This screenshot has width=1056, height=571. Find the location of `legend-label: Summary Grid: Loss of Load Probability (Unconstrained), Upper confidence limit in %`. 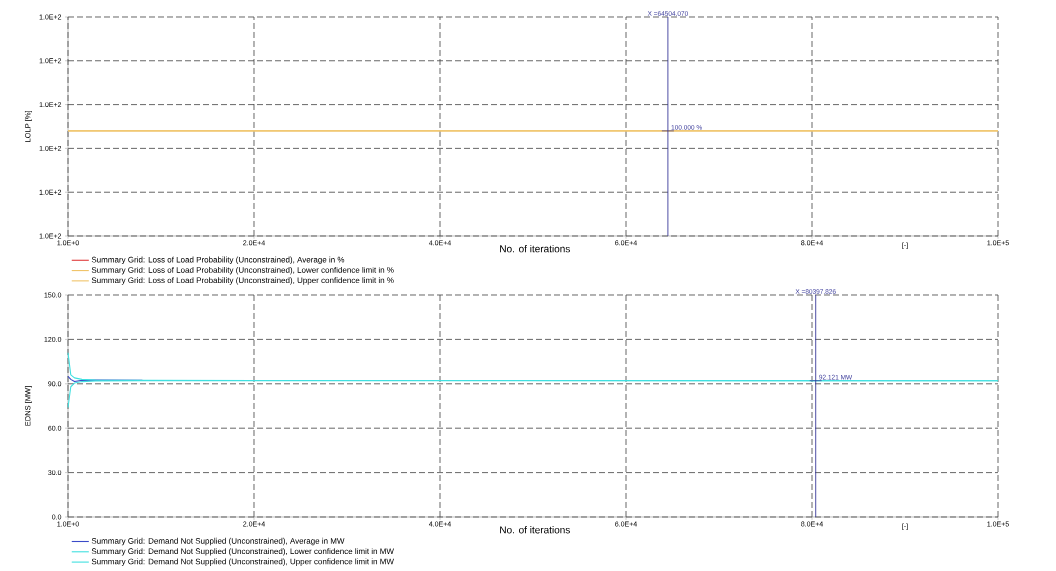

legend-label: Summary Grid: Loss of Load Probability (Unconstrained), Upper confidence limit in % is located at coordinates (242, 281).